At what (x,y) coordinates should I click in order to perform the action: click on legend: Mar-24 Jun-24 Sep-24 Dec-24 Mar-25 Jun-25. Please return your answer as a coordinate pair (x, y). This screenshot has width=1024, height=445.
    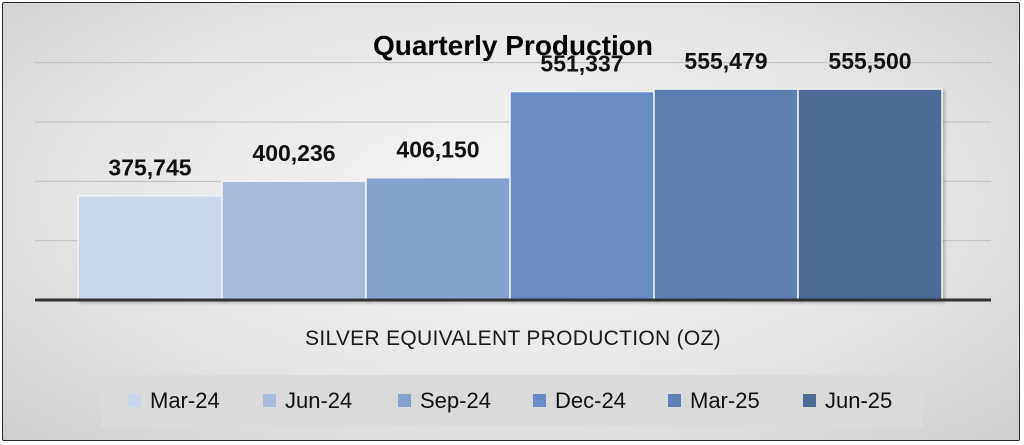
    Looking at the image, I should click on (512, 401).